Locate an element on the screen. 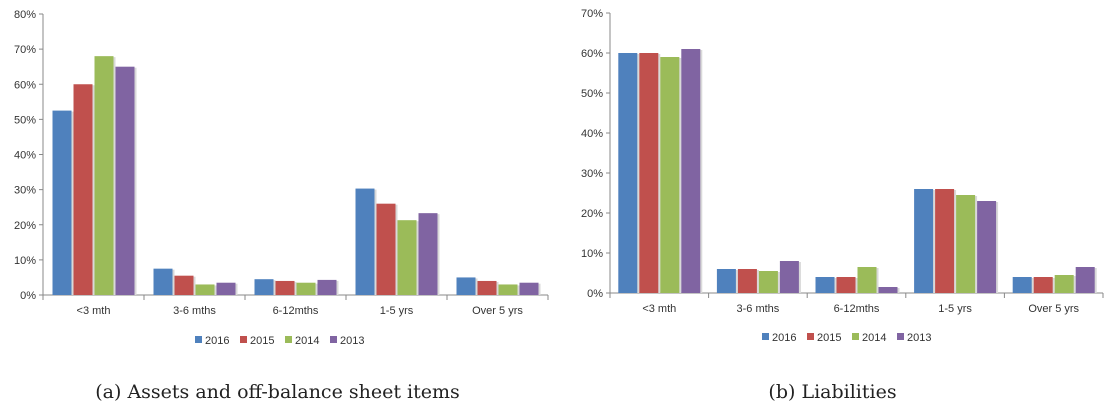 The width and height of the screenshot is (1110, 411). y-tick-label: 80% is located at coordinates (25, 15).